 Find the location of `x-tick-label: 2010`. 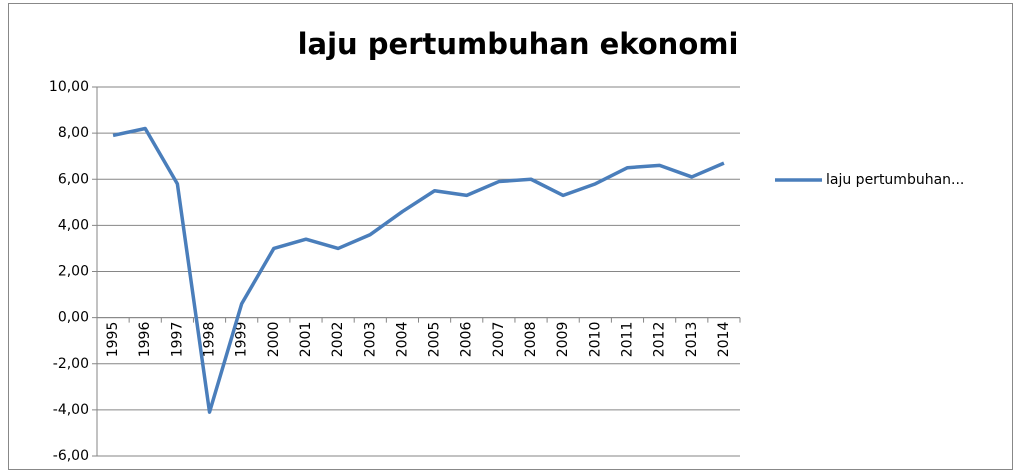

x-tick-label: 2010 is located at coordinates (595, 340).